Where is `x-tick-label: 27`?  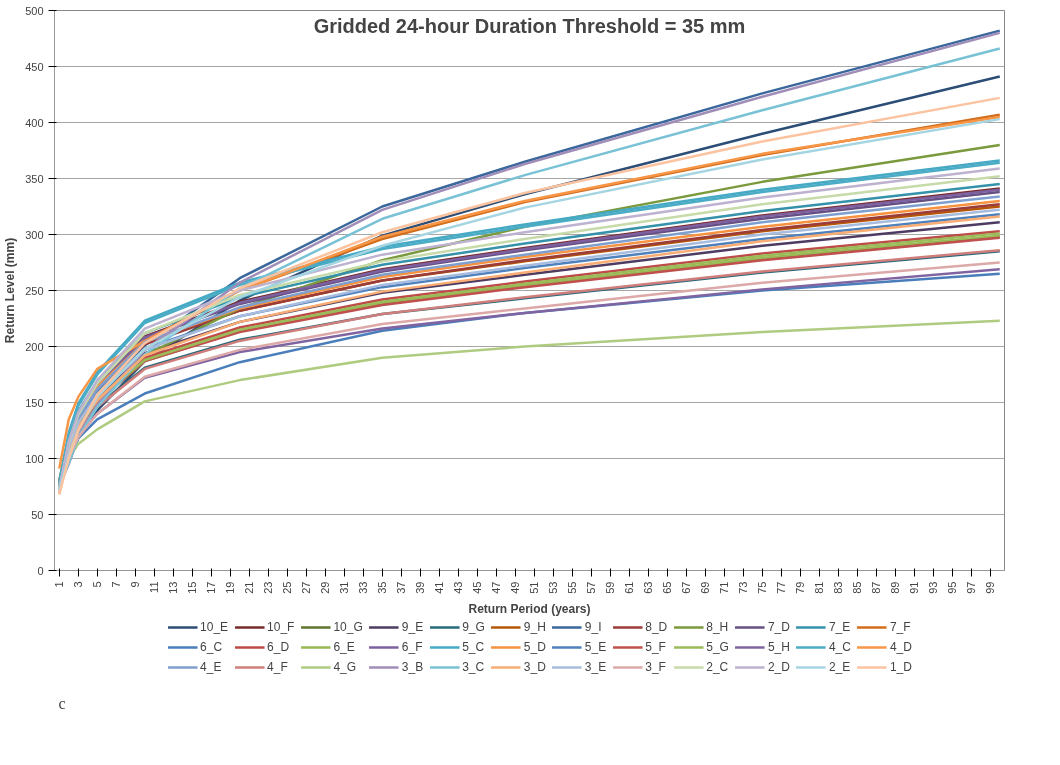 x-tick-label: 27 is located at coordinates (306, 587).